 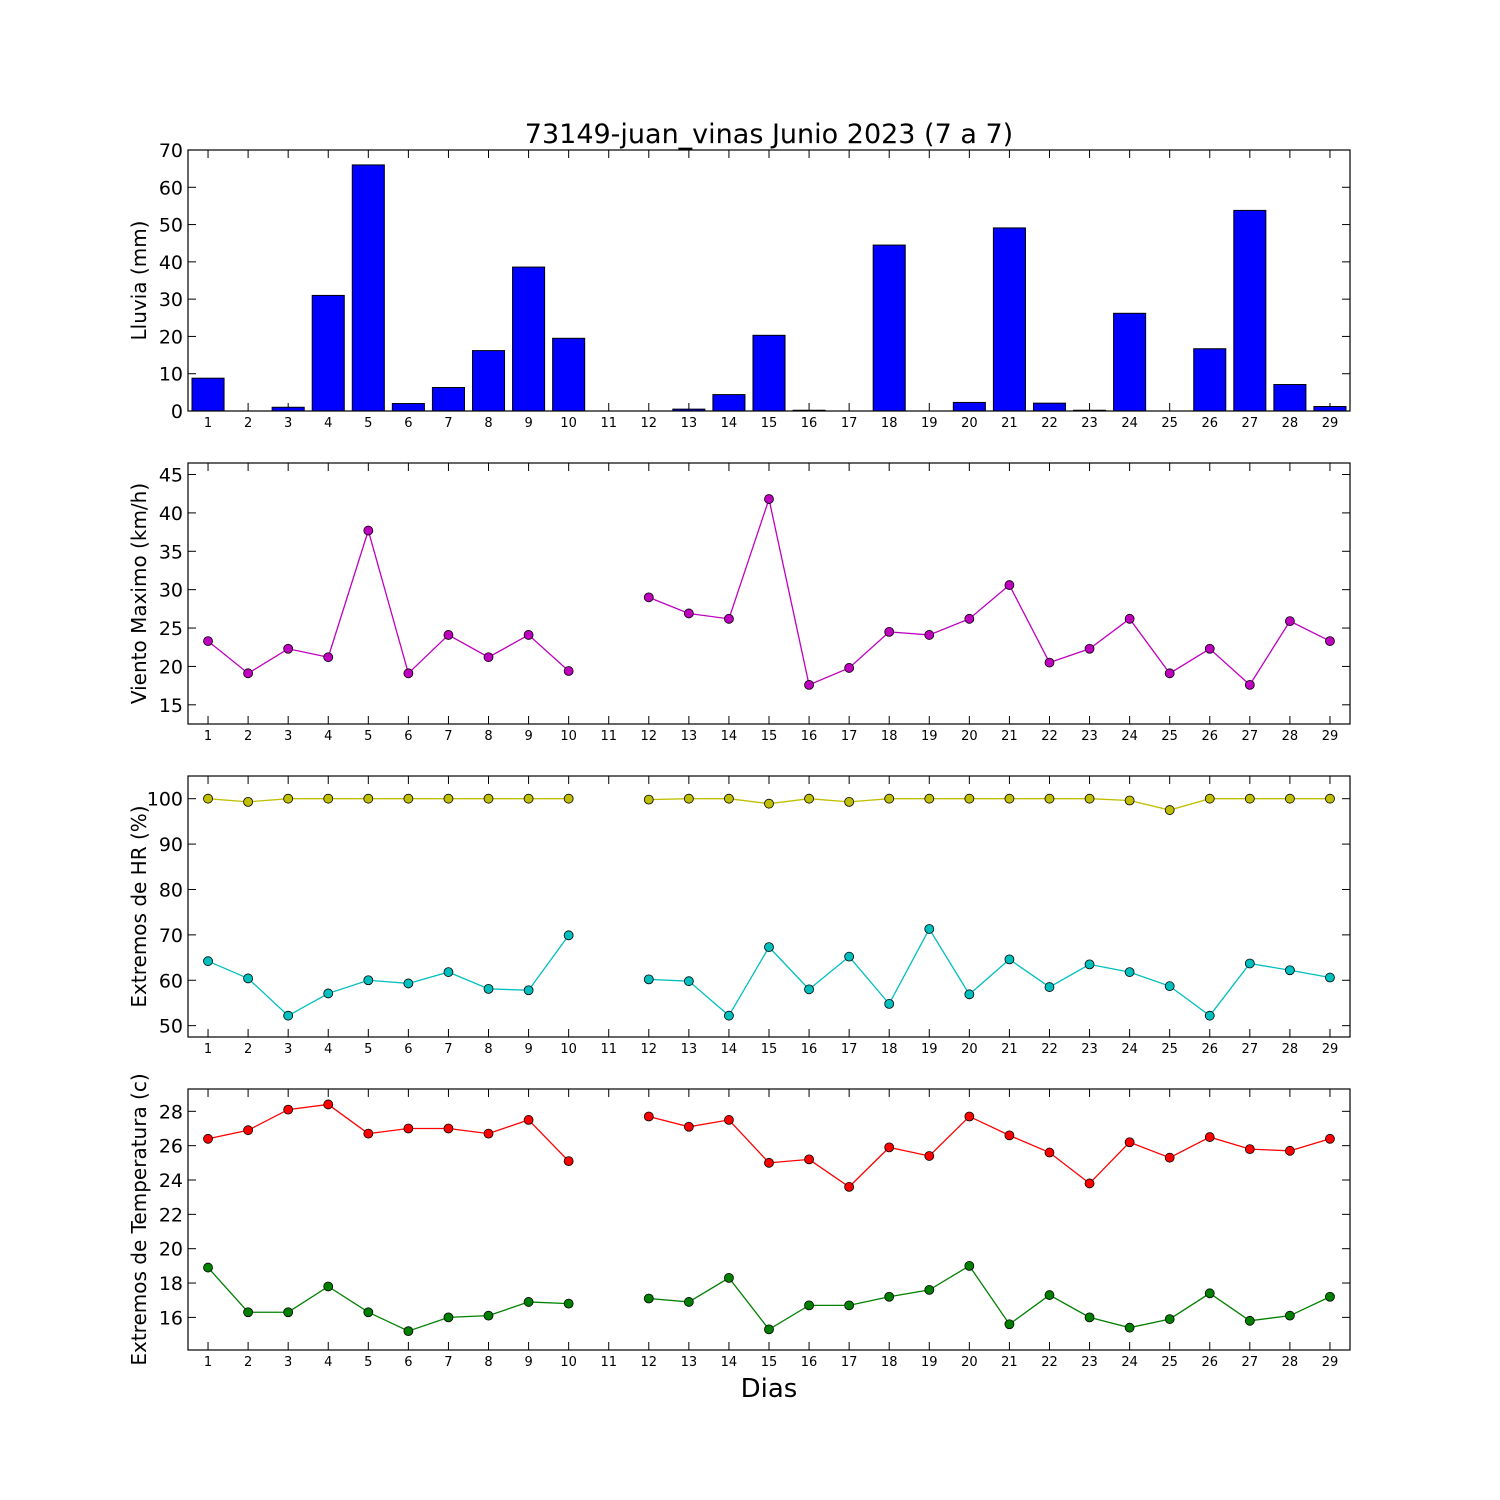 What do you see at coordinates (769, 906) in the screenshot?
I see `axes-frame` at bounding box center [769, 906].